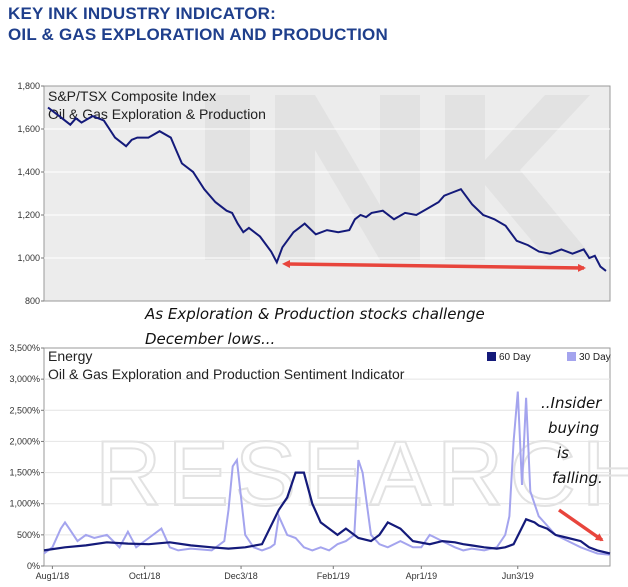 The width and height of the screenshot is (628, 587). I want to click on legend-label-60-day: 60 Day, so click(515, 357).